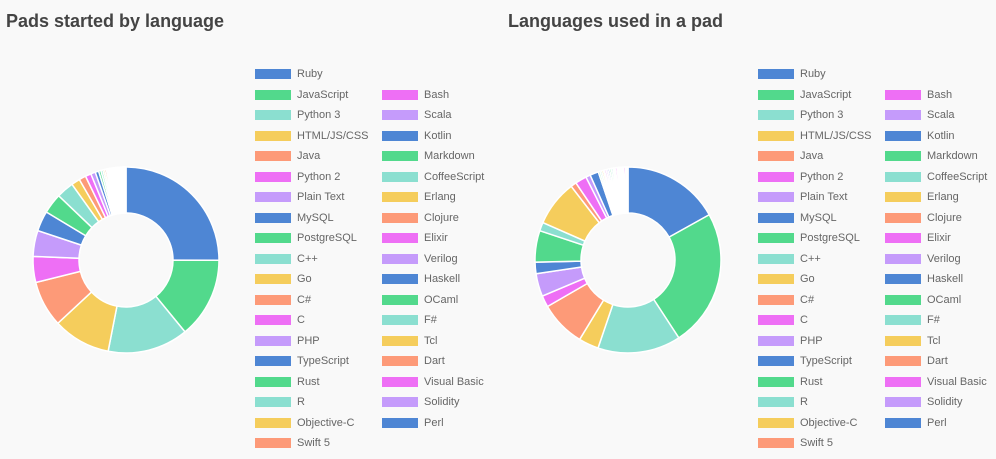 This screenshot has width=996, height=459. Describe the element at coordinates (441, 217) in the screenshot. I see `legend-label: Clojure` at that location.